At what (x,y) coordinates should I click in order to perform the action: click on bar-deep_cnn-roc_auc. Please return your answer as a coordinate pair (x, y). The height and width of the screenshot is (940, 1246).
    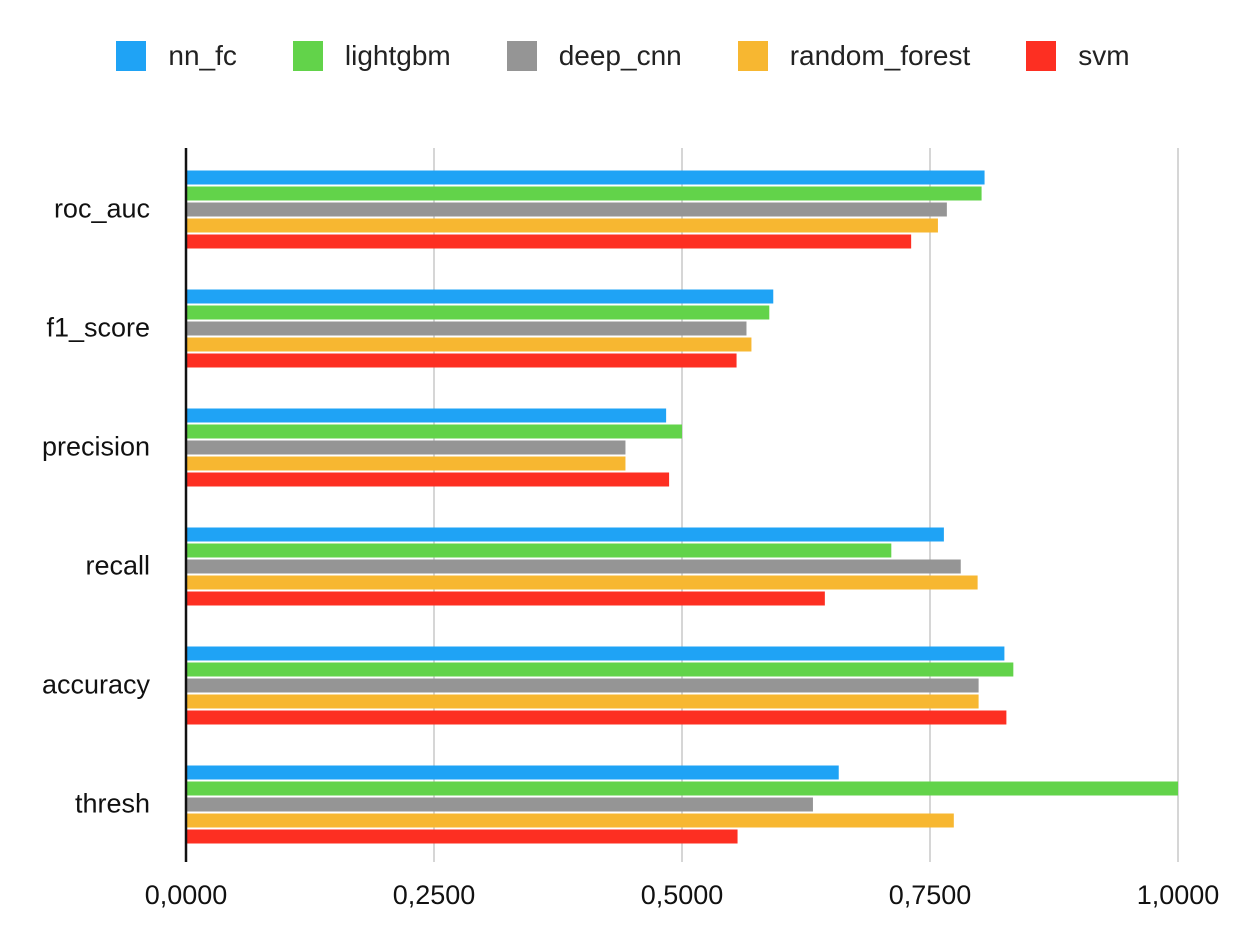
    Looking at the image, I should click on (566, 209).